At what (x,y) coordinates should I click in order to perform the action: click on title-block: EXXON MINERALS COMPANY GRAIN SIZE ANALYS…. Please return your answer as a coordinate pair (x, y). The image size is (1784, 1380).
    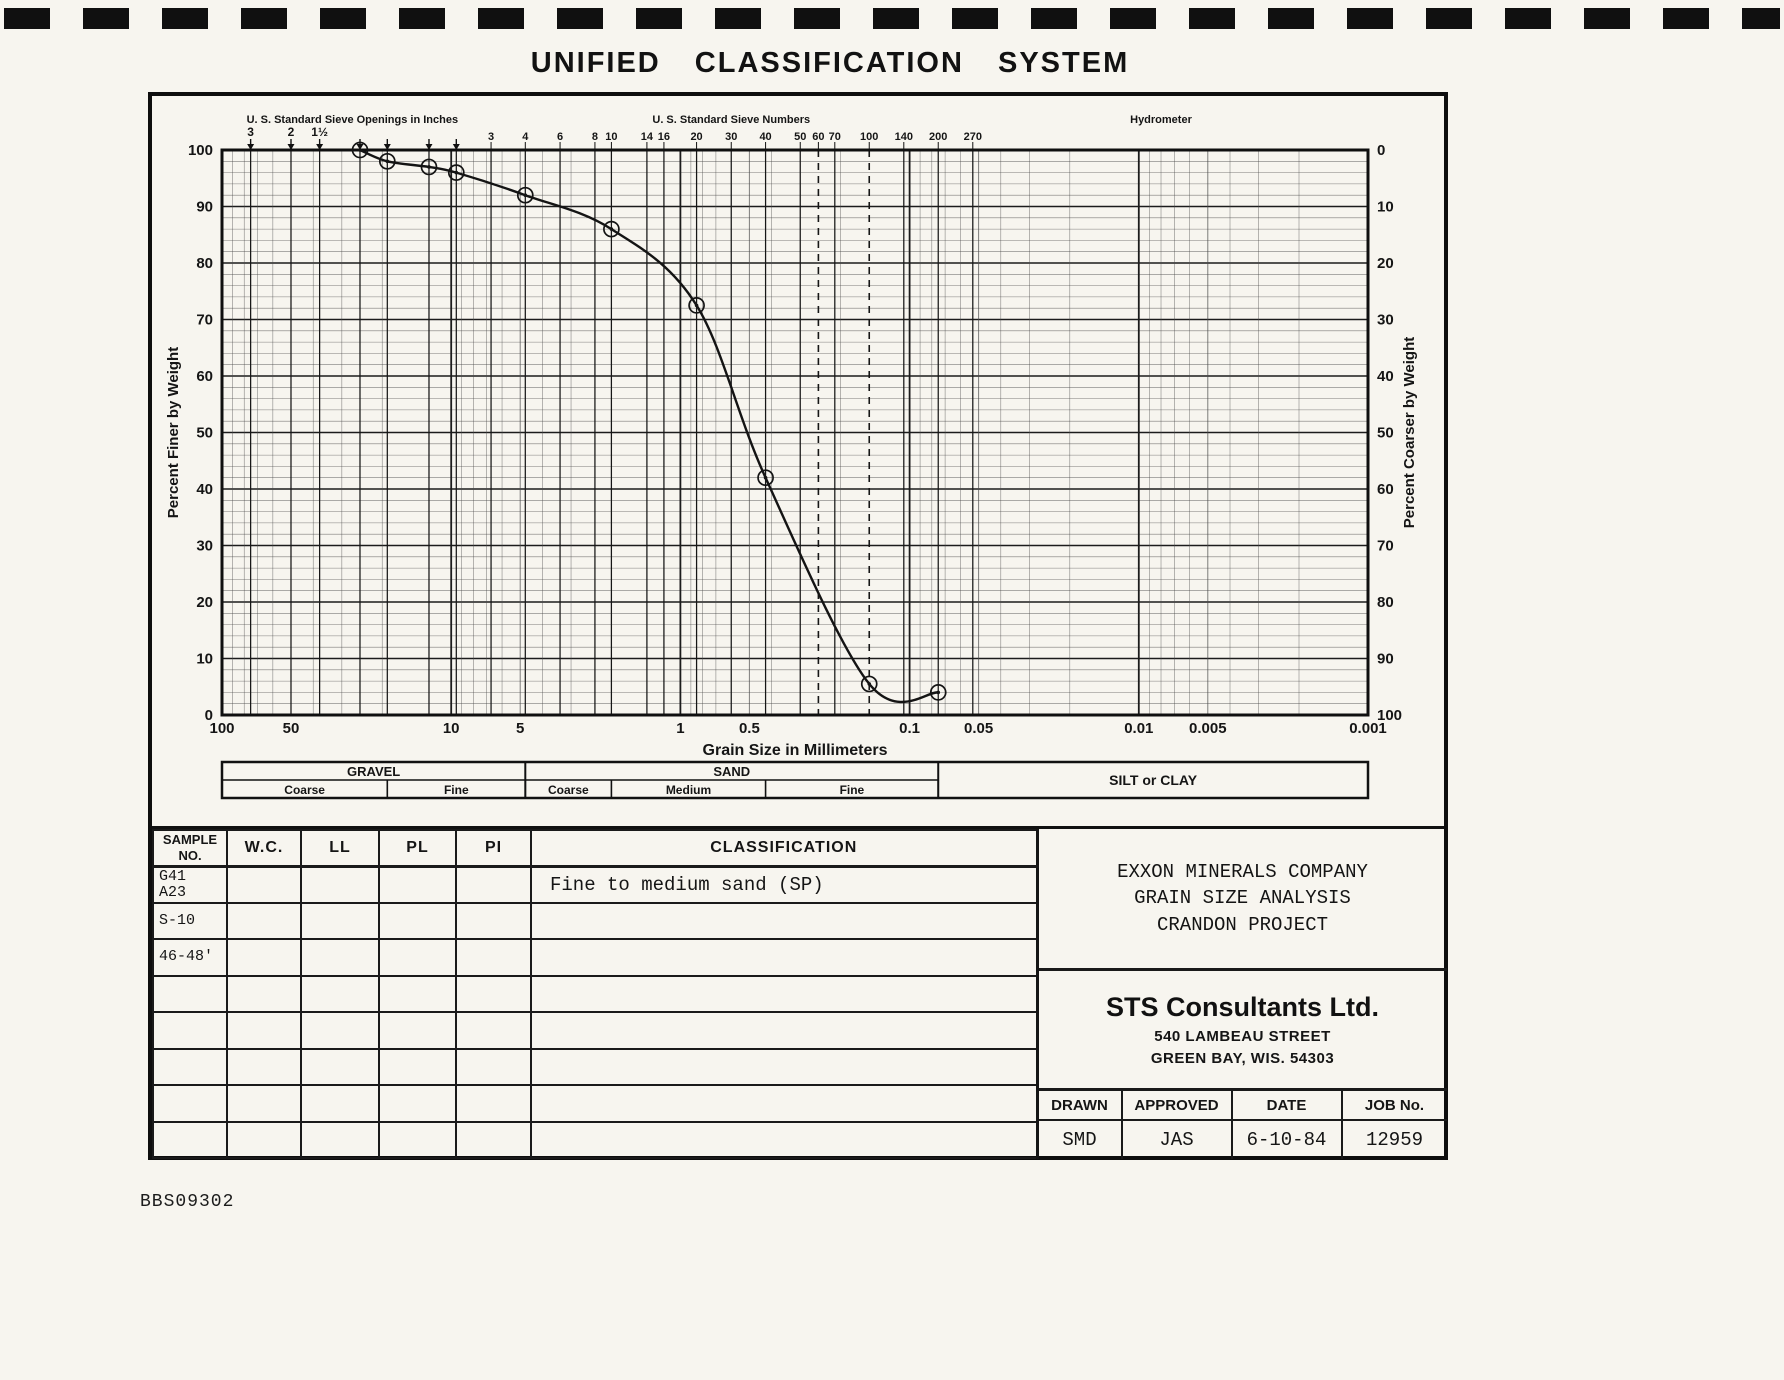
    Looking at the image, I should click on (1242, 994).